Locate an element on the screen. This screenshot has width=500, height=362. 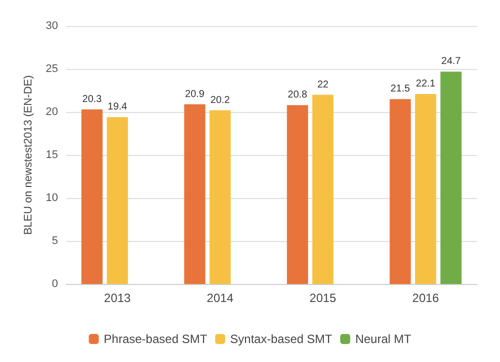
x-tick-label: 2016 is located at coordinates (426, 298).